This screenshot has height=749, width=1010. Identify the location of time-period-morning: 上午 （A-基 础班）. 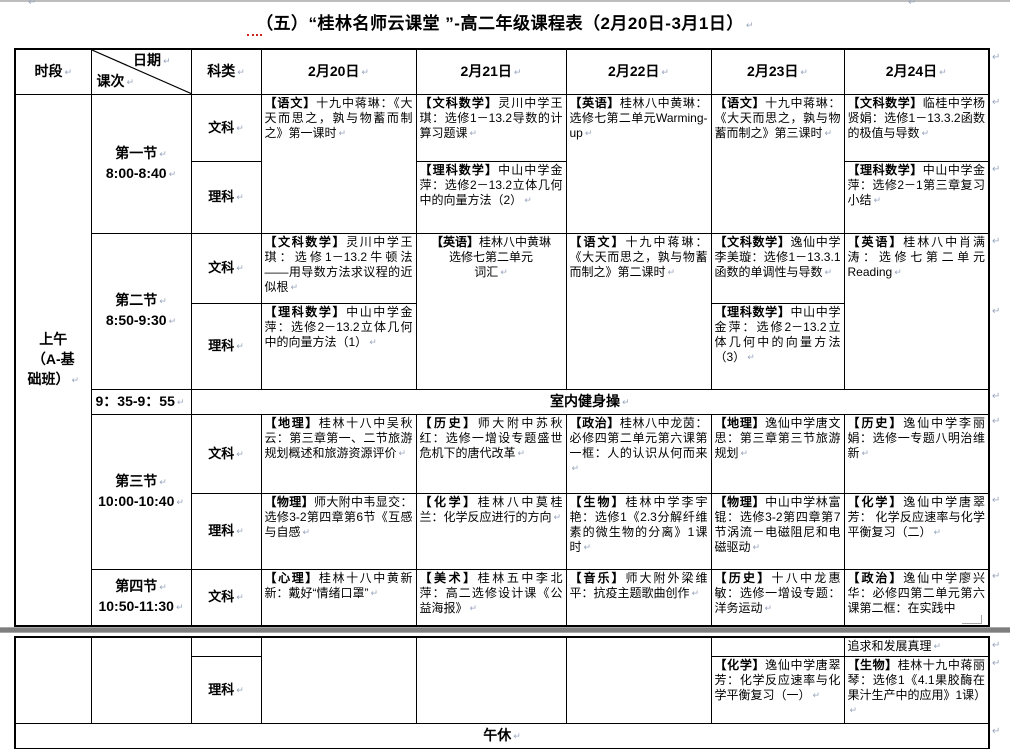
(53, 360).